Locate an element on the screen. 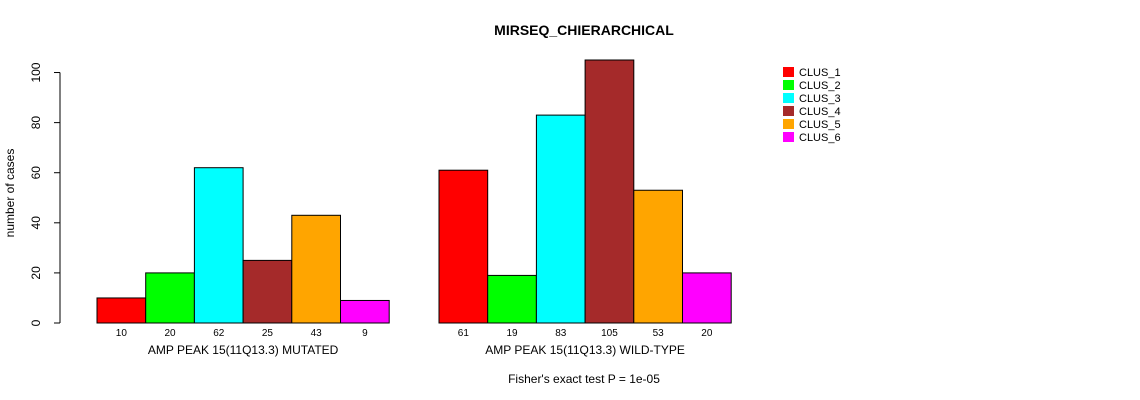 This screenshot has width=1140, height=400. group-label: AMP PEAK 15(11Q13.3) WILD-TYPE is located at coordinates (585, 350).